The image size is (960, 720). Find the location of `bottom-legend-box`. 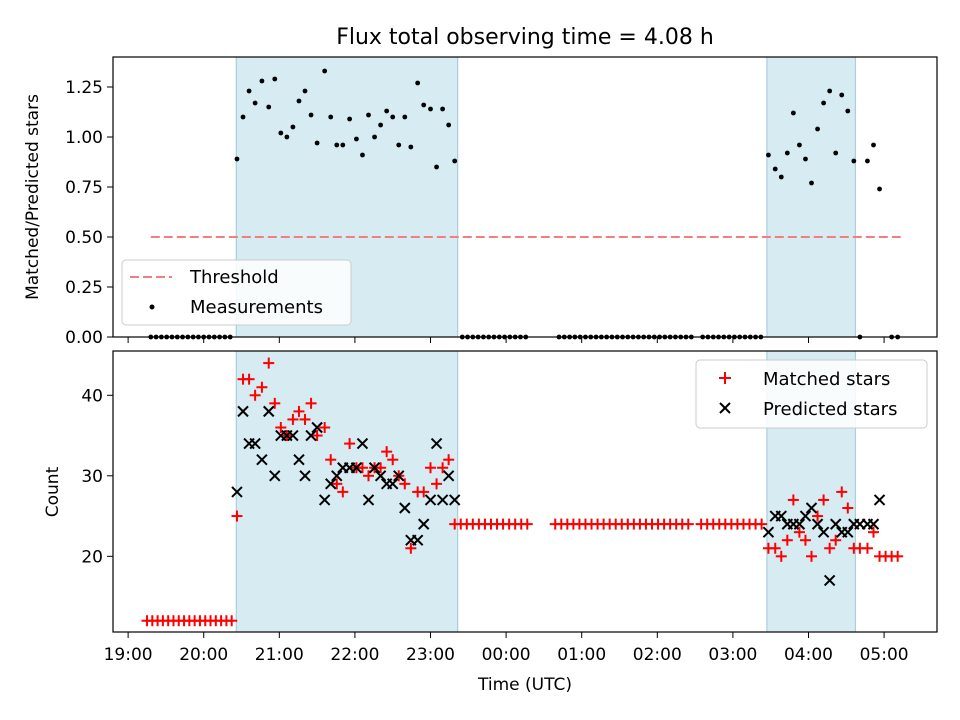

bottom-legend-box is located at coordinates (811, 394).